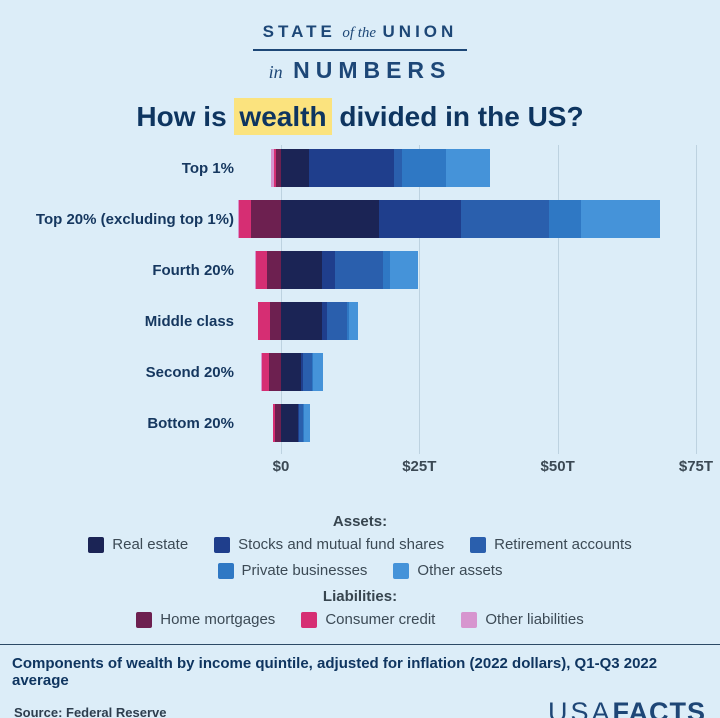 The width and height of the screenshot is (720, 718). I want to click on row-label: Fourth 20%, so click(193, 270).